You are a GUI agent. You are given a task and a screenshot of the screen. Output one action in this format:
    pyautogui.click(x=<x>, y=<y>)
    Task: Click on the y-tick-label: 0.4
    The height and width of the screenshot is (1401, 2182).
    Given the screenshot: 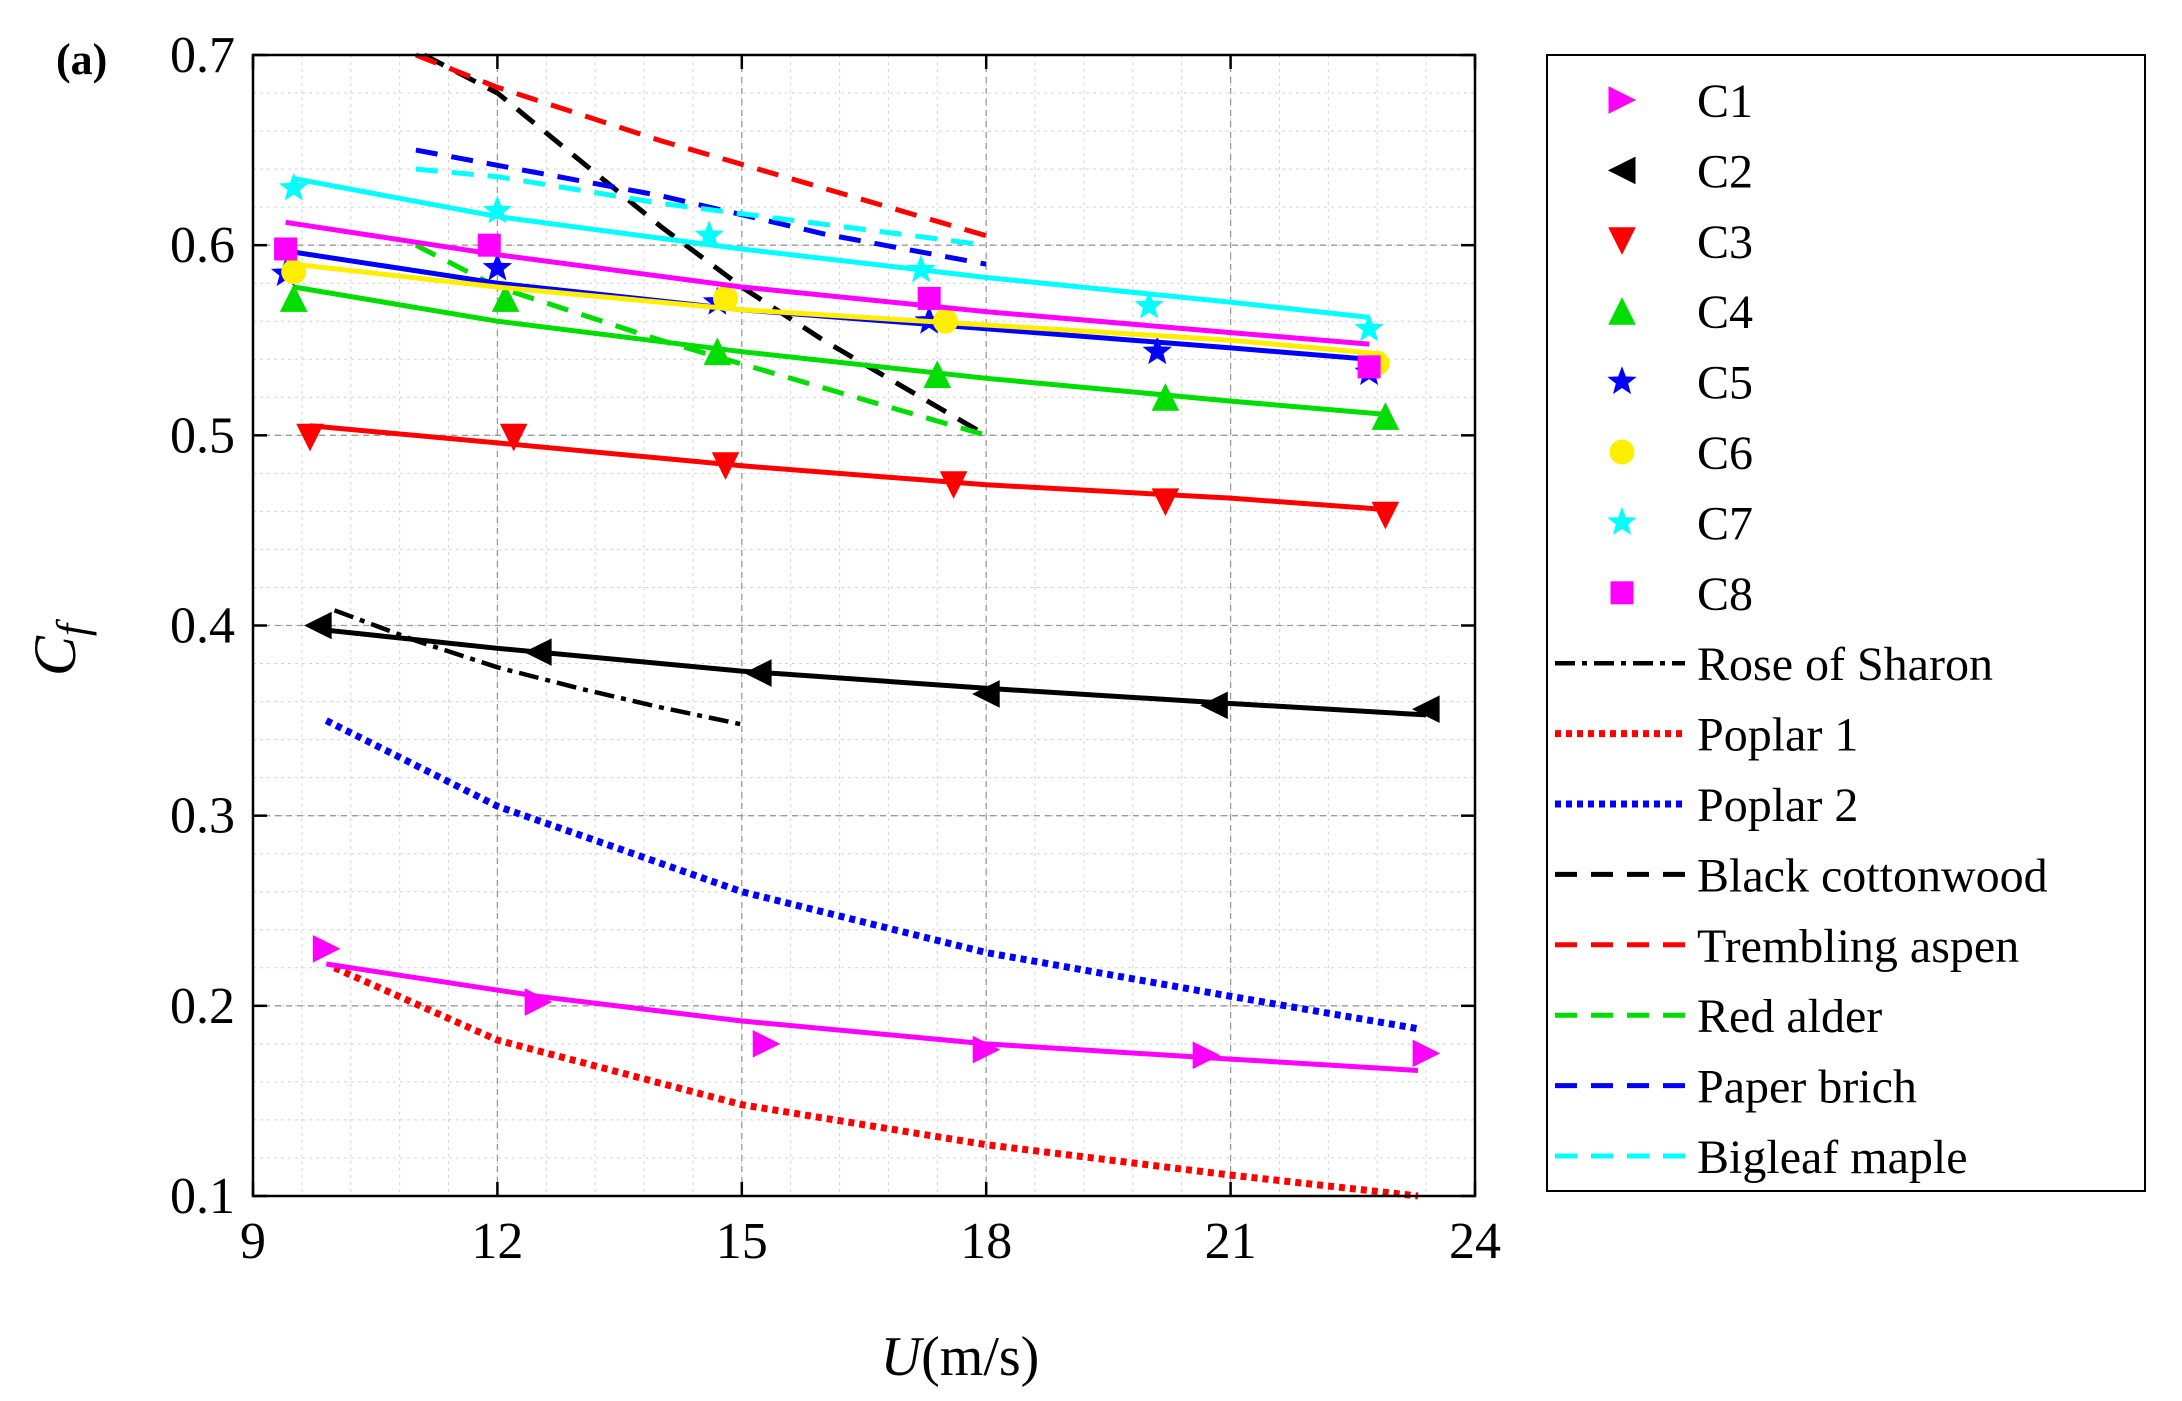 What is the action you would take?
    pyautogui.click(x=202, y=626)
    